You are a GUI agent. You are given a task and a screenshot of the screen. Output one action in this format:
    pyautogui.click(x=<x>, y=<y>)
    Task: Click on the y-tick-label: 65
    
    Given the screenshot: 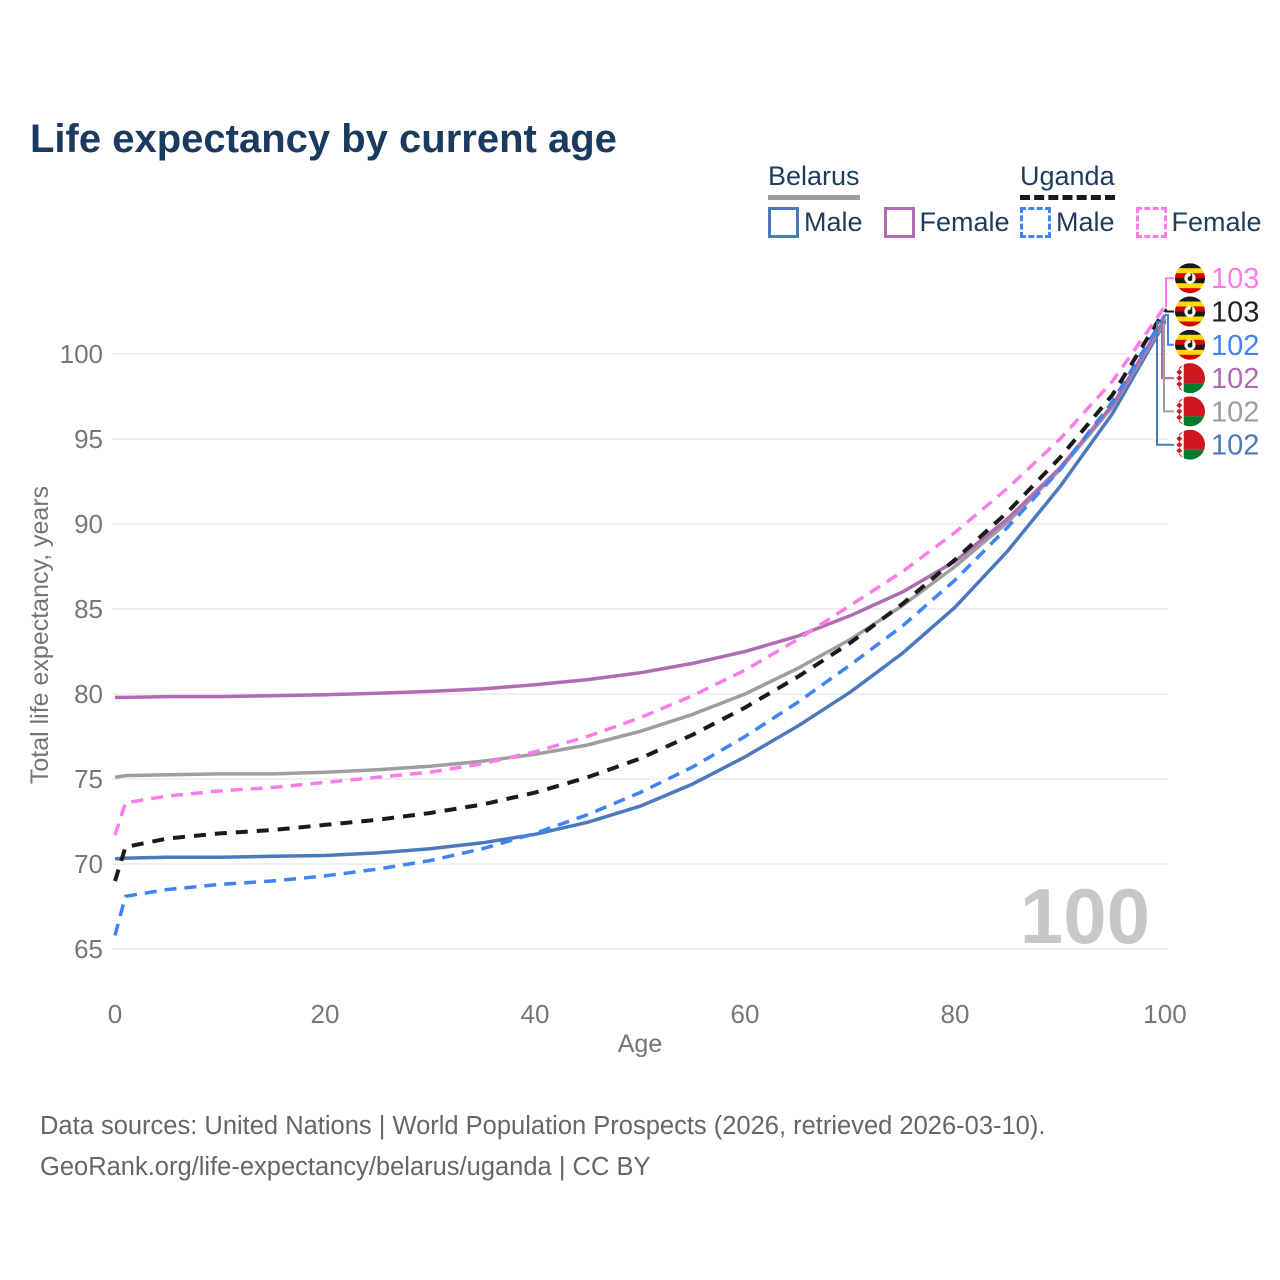 What is the action you would take?
    pyautogui.click(x=88, y=949)
    